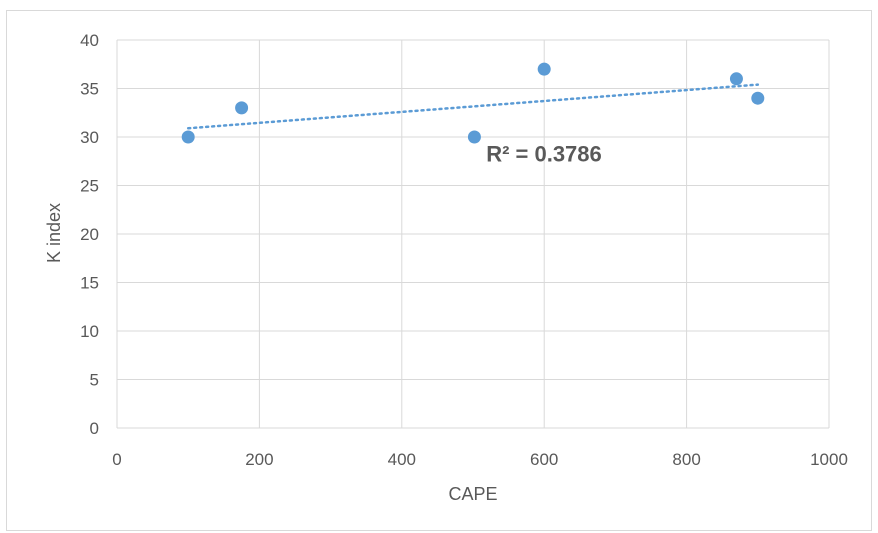 This screenshot has height=533, width=878. What do you see at coordinates (480, 459) in the screenshot?
I see `x-tick-labels: 0 200 400 600 800 1000` at bounding box center [480, 459].